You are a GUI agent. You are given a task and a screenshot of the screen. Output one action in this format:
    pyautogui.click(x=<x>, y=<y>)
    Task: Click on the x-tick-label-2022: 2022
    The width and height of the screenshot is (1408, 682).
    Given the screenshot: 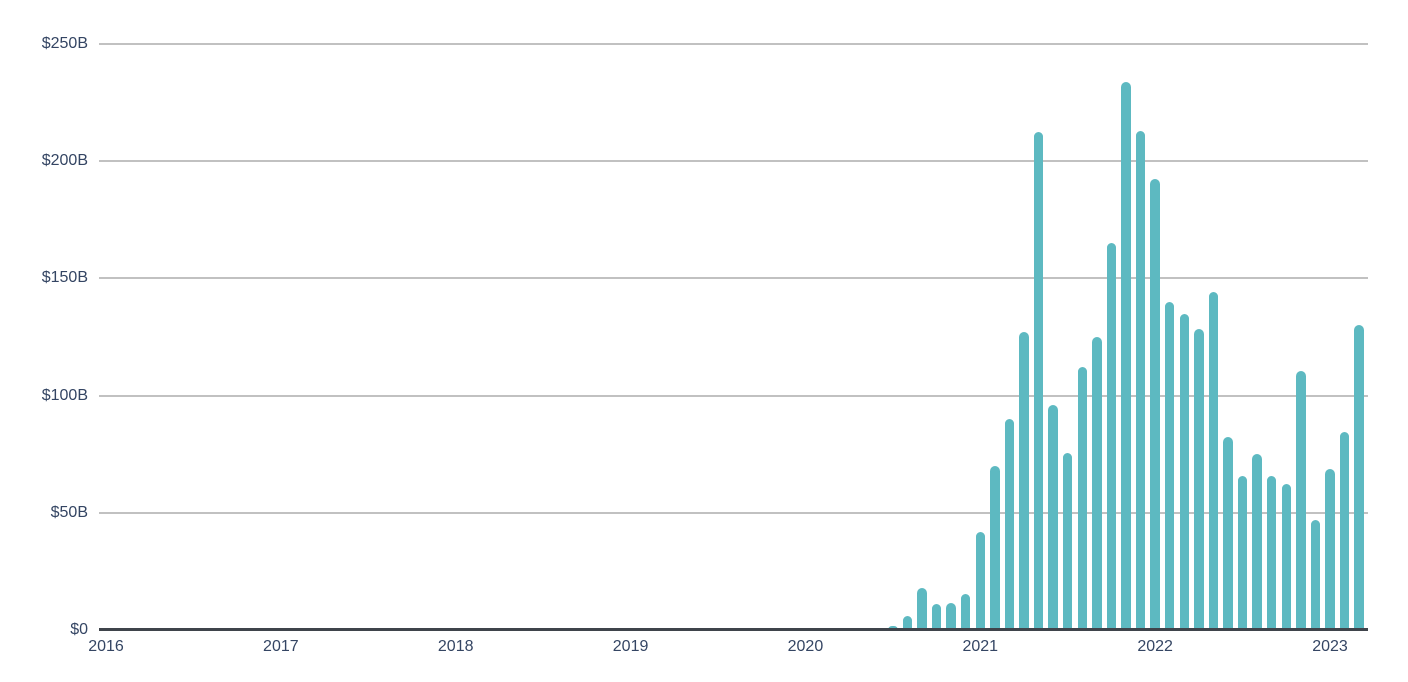 What is the action you would take?
    pyautogui.click(x=1155, y=646)
    